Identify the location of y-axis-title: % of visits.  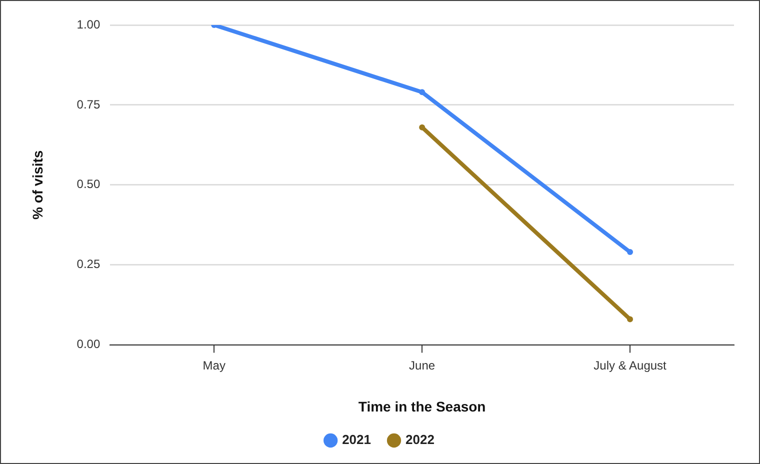
(37, 185).